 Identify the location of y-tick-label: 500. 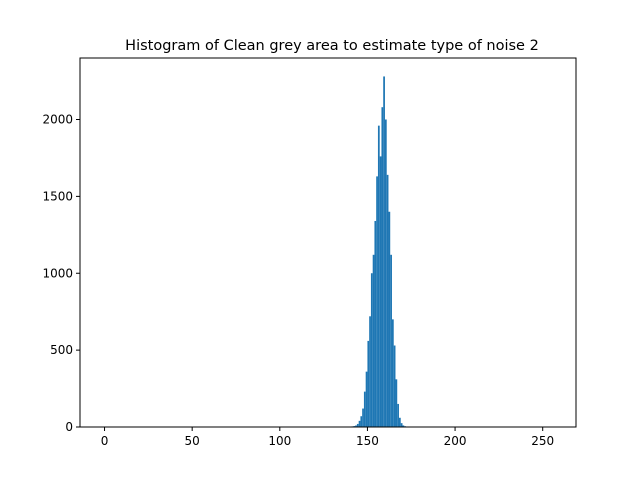
(61, 350).